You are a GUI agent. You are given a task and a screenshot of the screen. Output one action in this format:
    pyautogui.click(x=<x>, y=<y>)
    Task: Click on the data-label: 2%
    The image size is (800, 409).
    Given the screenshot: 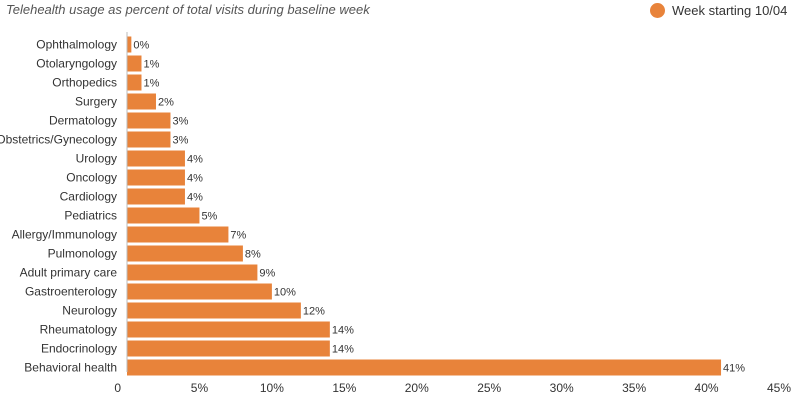 What is the action you would take?
    pyautogui.click(x=166, y=103)
    